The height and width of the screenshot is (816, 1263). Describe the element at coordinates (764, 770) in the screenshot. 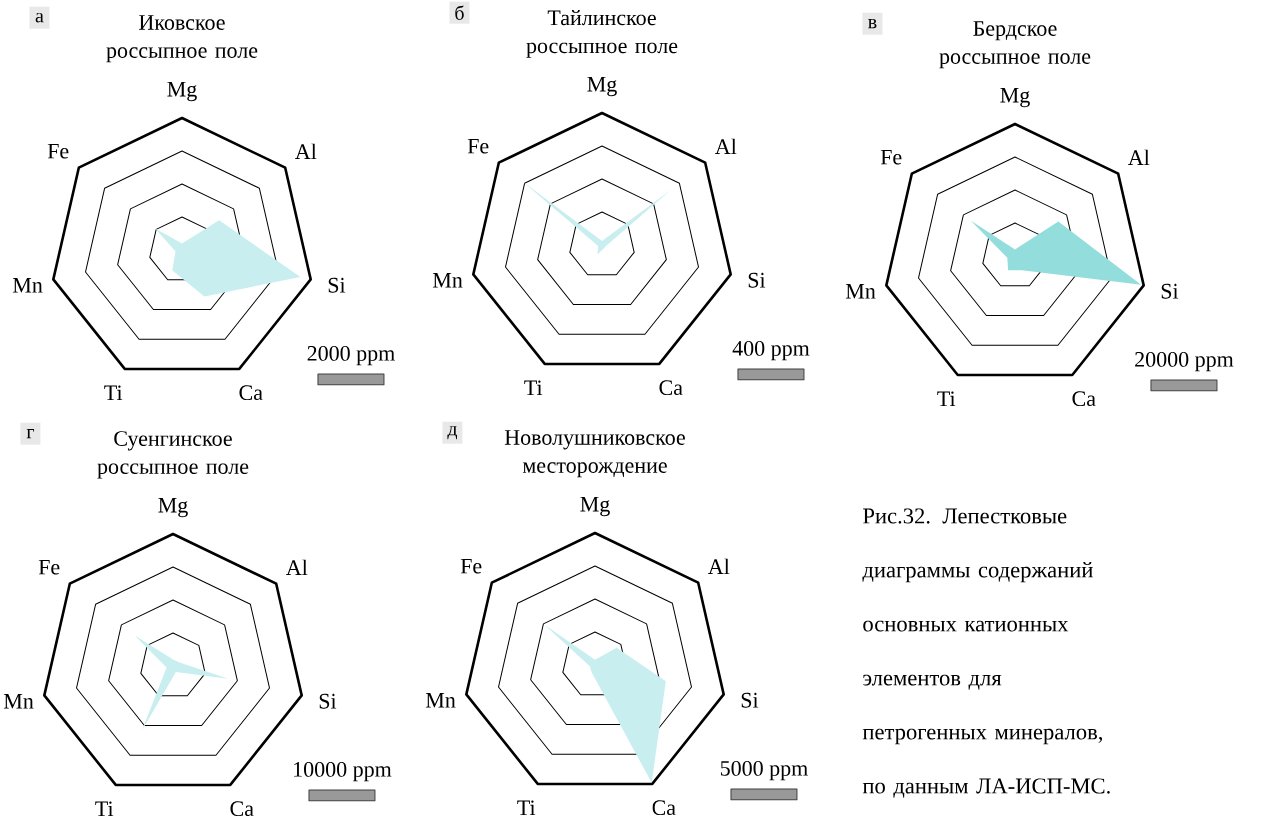

I see `text: 5000 ppm` at that location.